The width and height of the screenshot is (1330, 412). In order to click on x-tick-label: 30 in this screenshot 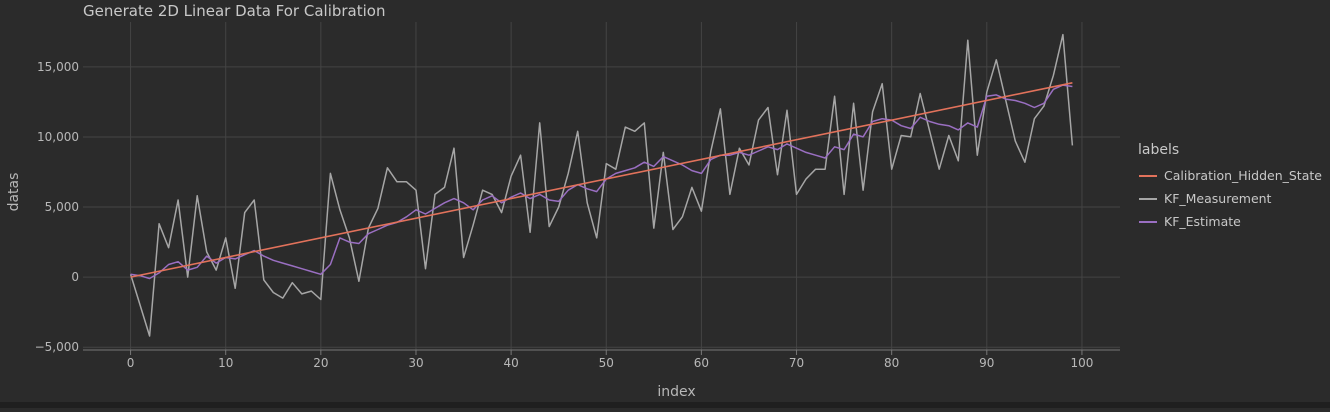, I will do `click(415, 363)`.